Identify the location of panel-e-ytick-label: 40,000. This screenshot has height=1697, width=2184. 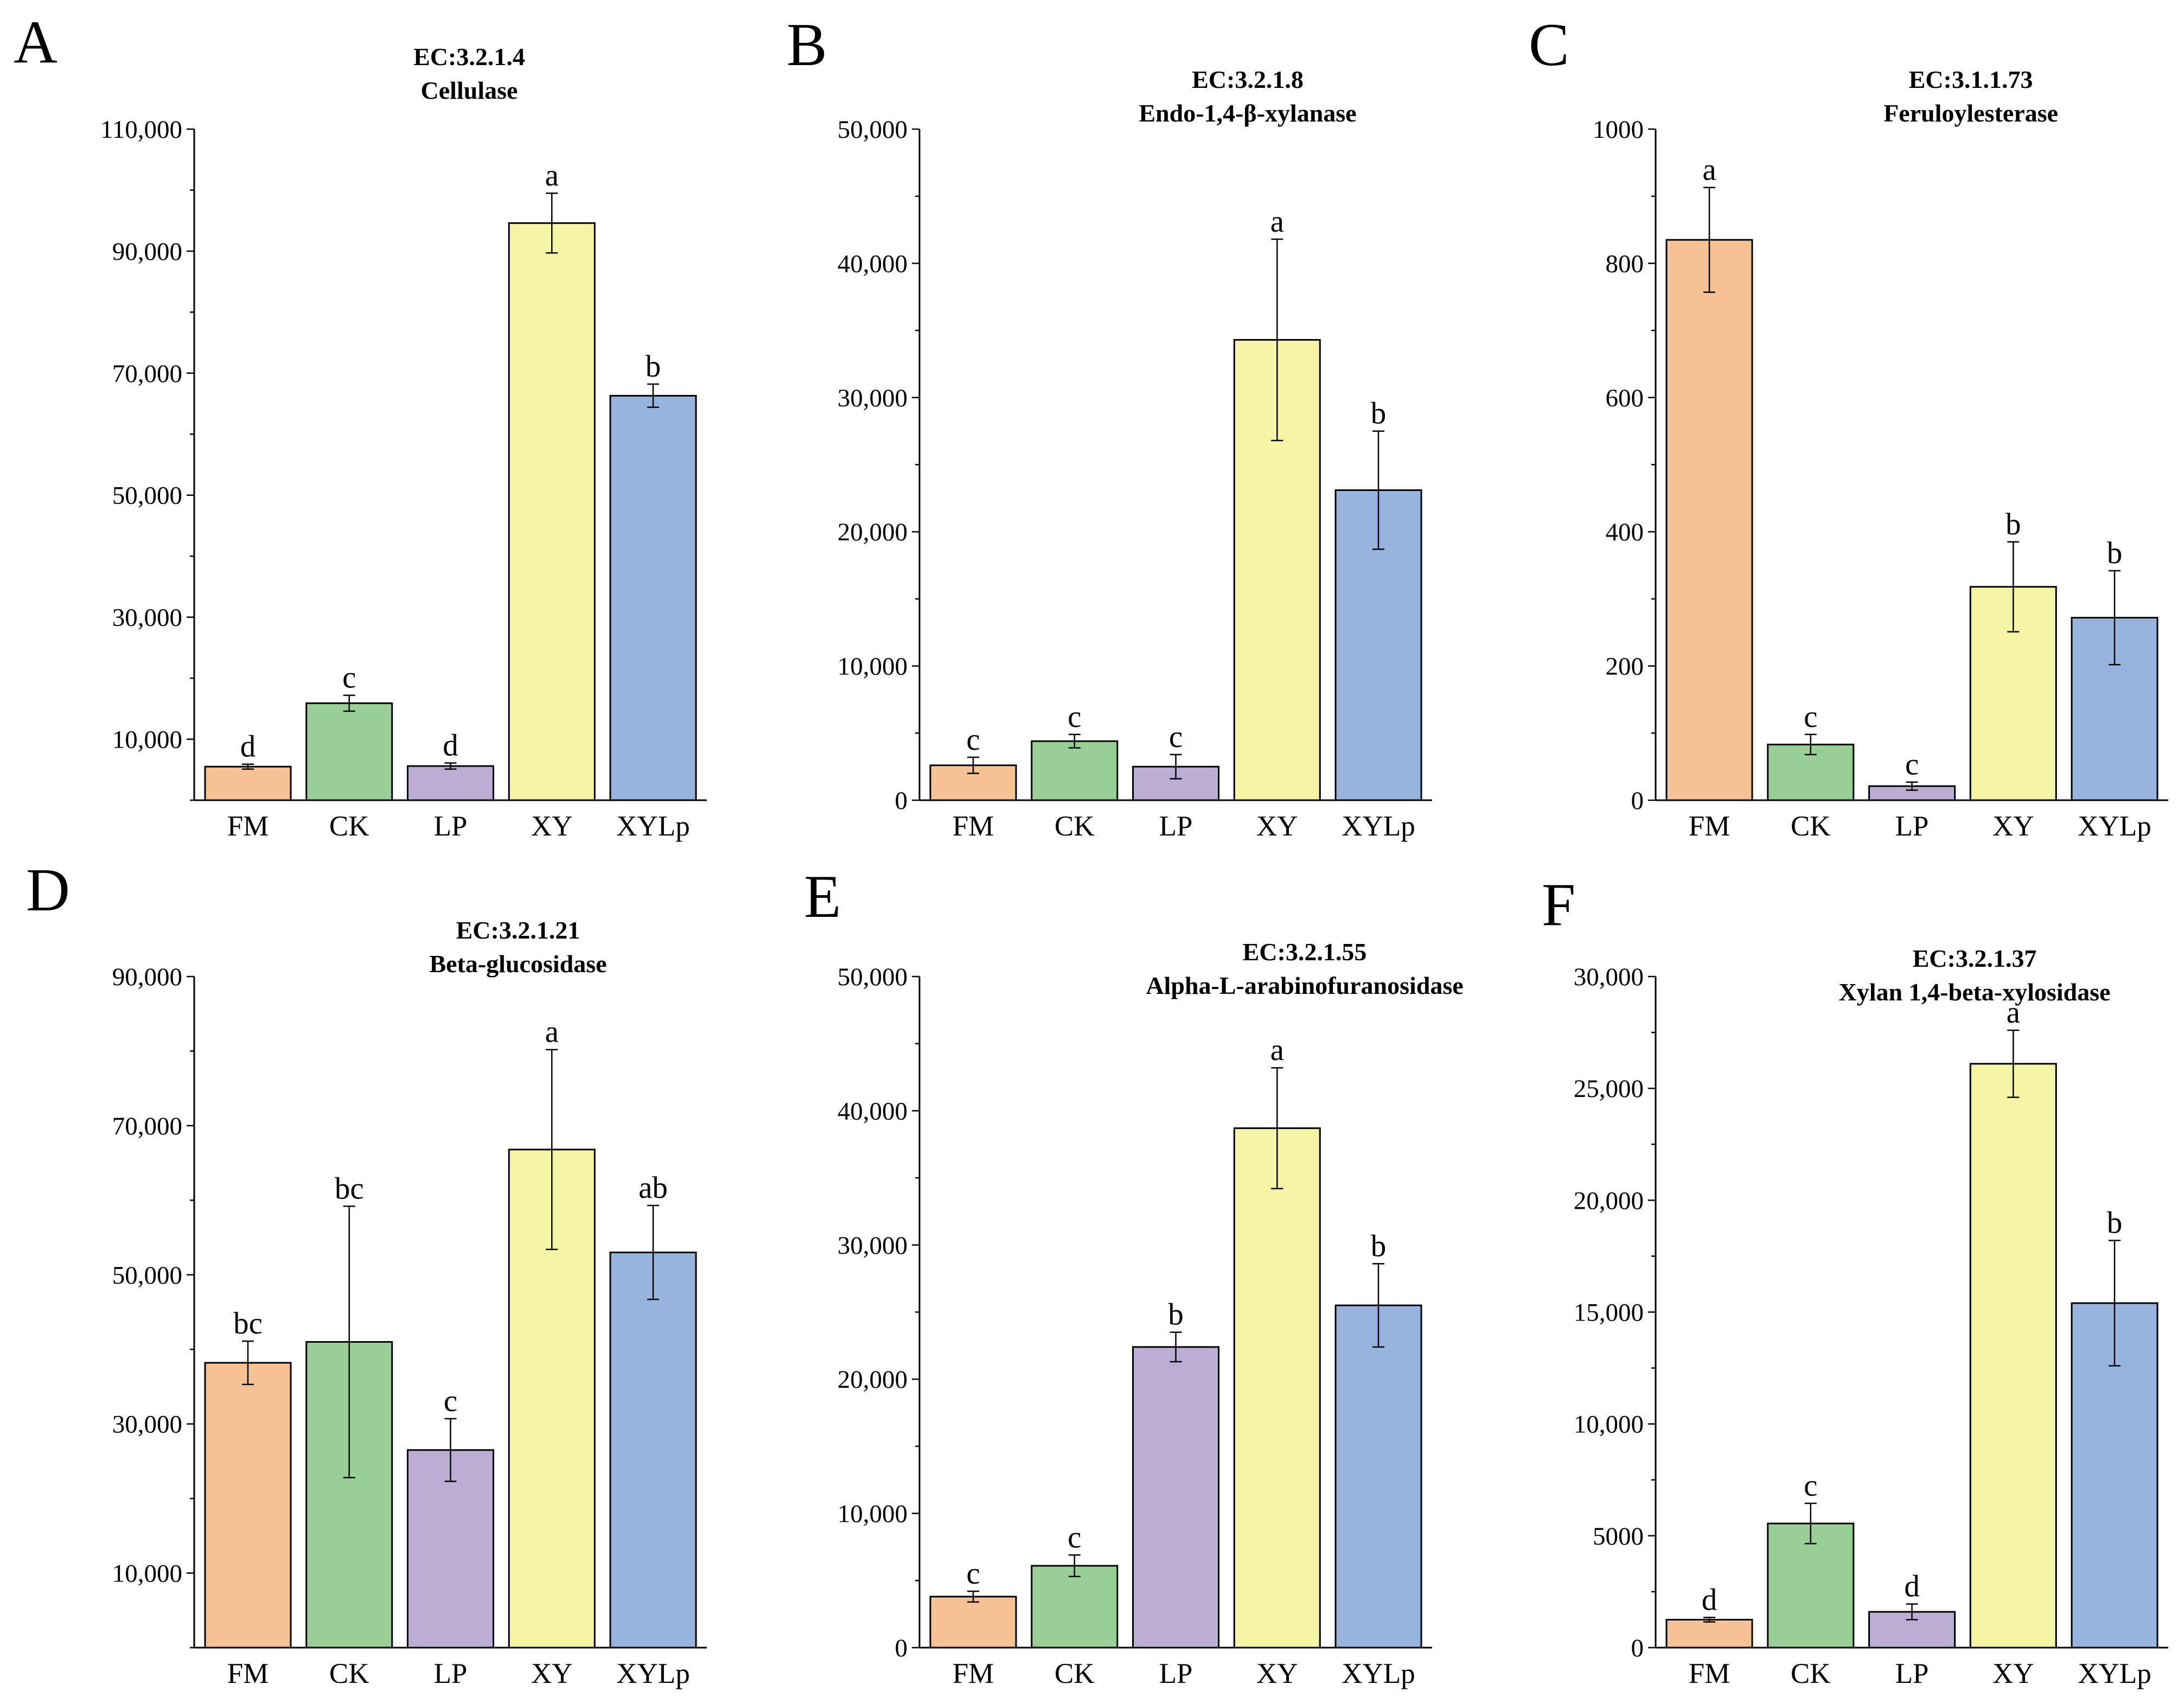
(873, 1111).